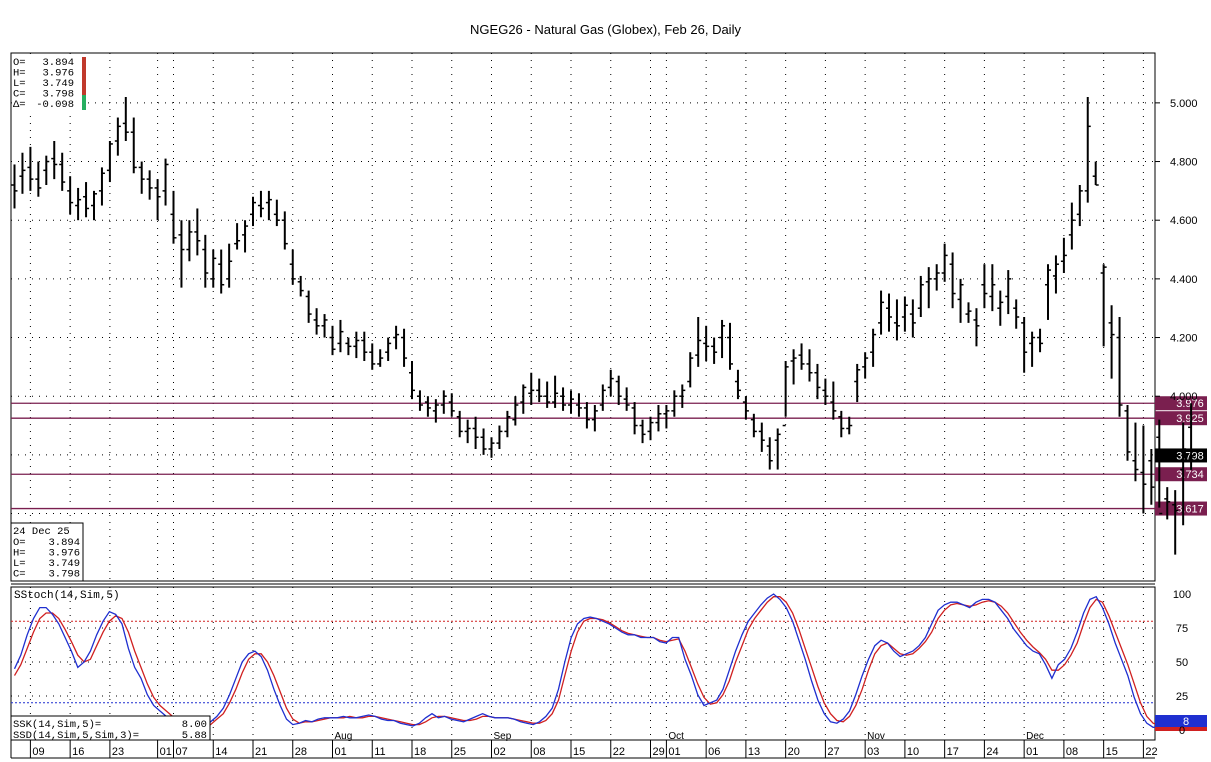  Describe the element at coordinates (1182, 629) in the screenshot. I see `stoch-tick-label: 75` at that location.